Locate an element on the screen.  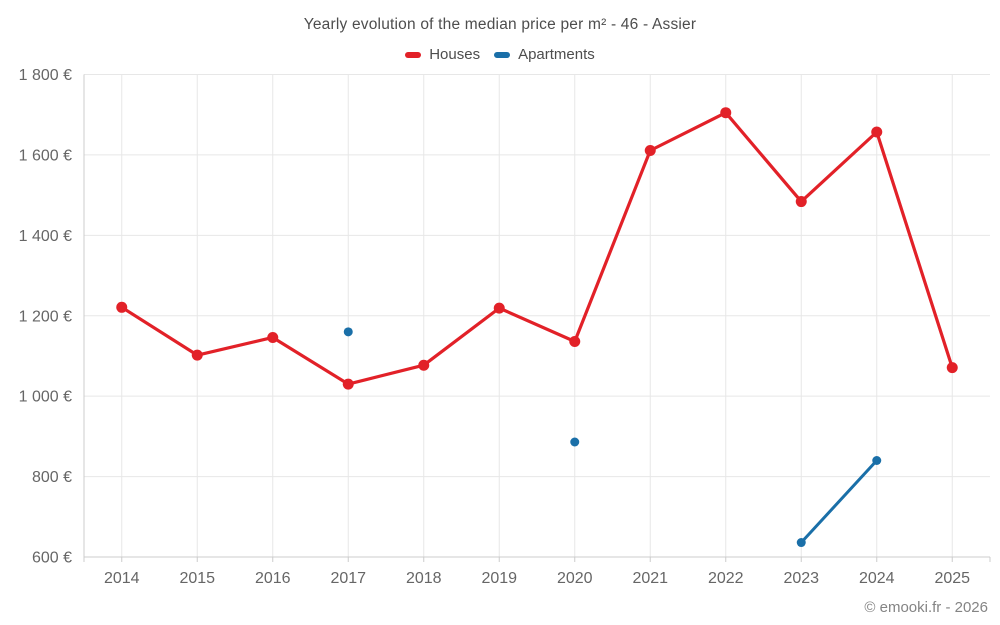
y-axis-label: 1 000 € is located at coordinates (45, 397).